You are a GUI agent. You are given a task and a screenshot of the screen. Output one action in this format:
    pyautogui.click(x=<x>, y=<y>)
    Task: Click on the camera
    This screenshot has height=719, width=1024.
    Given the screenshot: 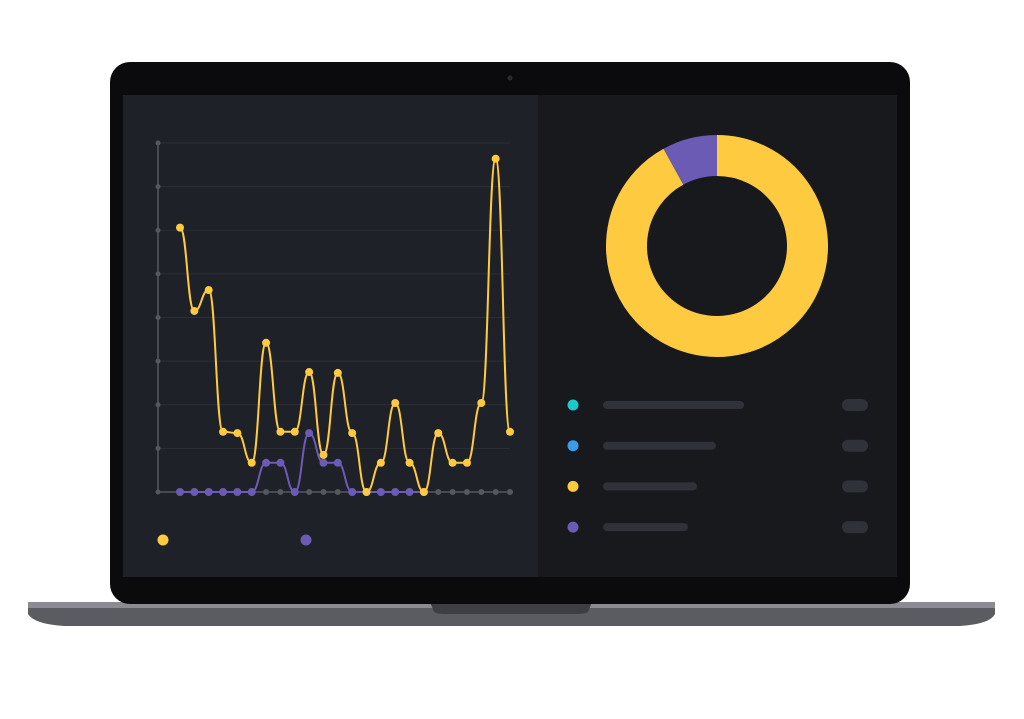 What is the action you would take?
    pyautogui.click(x=510, y=78)
    